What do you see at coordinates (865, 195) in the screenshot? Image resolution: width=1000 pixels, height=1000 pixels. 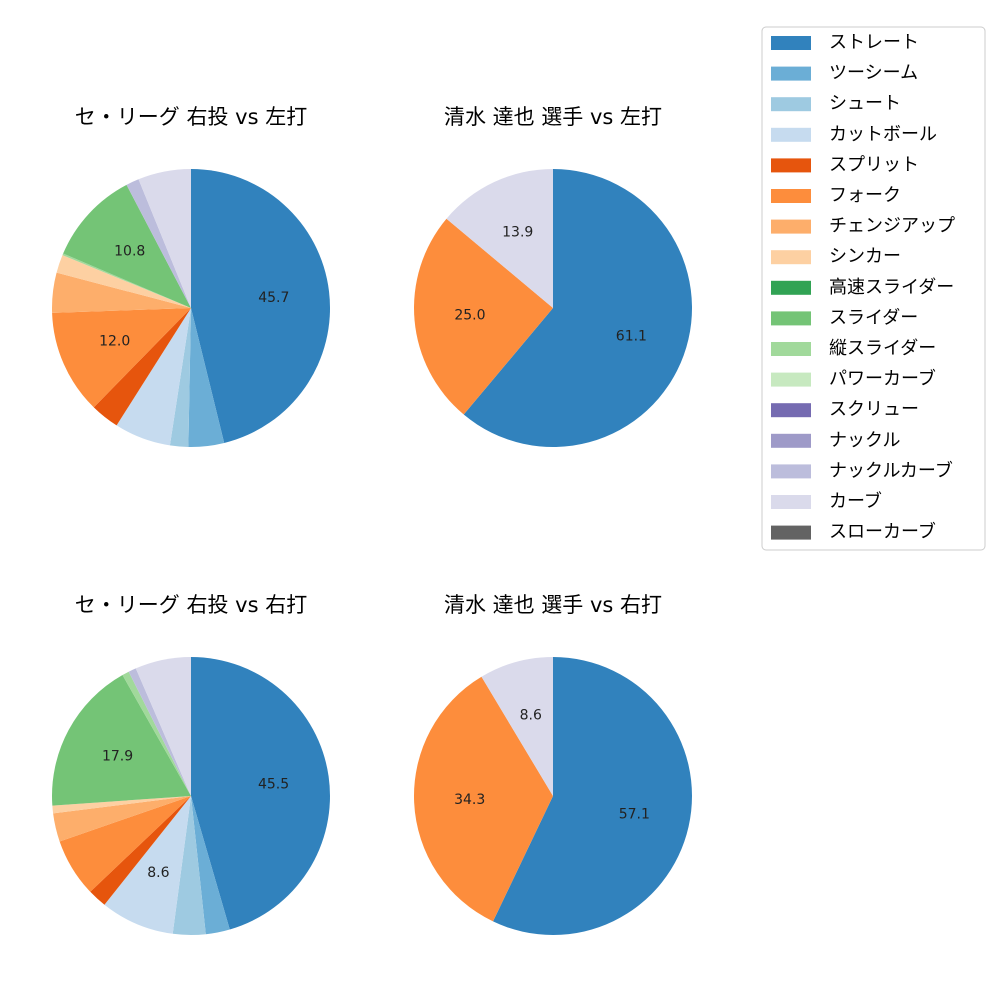 I see `legend-label: フォーク` at bounding box center [865, 195].